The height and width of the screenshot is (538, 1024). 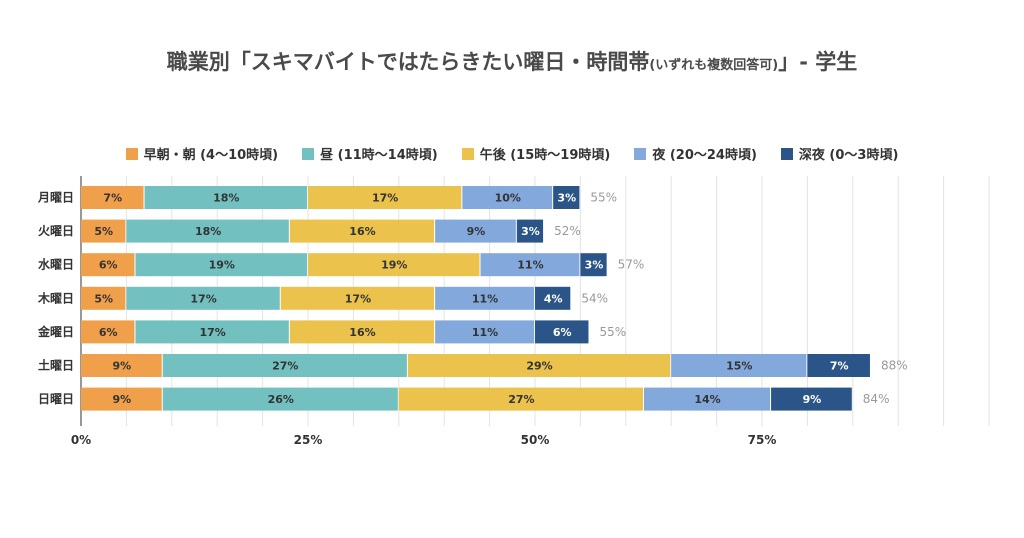 I want to click on bar-value-label: 4%, so click(x=553, y=298).